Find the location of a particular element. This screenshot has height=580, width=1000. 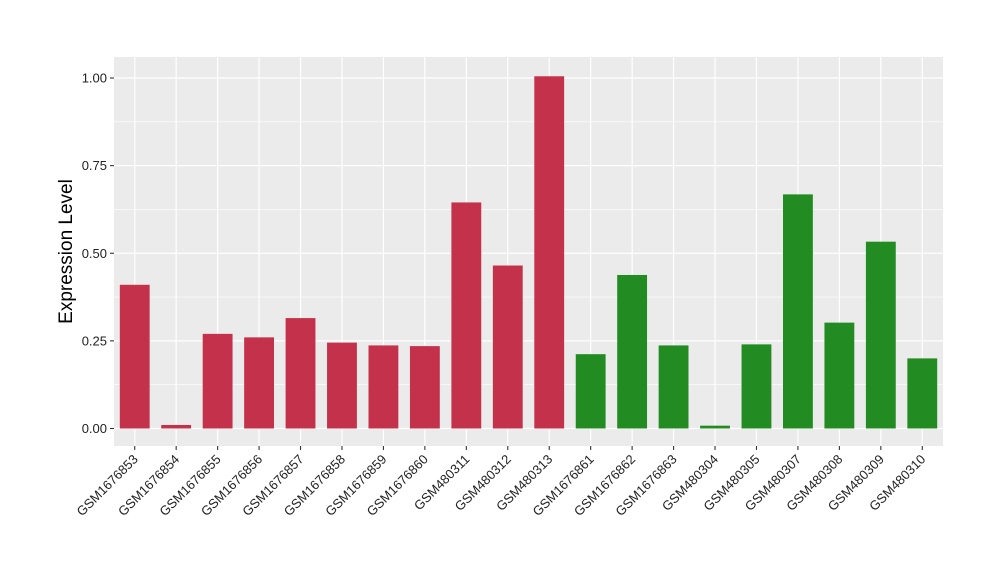

bar-GSM1676856 is located at coordinates (259, 383).